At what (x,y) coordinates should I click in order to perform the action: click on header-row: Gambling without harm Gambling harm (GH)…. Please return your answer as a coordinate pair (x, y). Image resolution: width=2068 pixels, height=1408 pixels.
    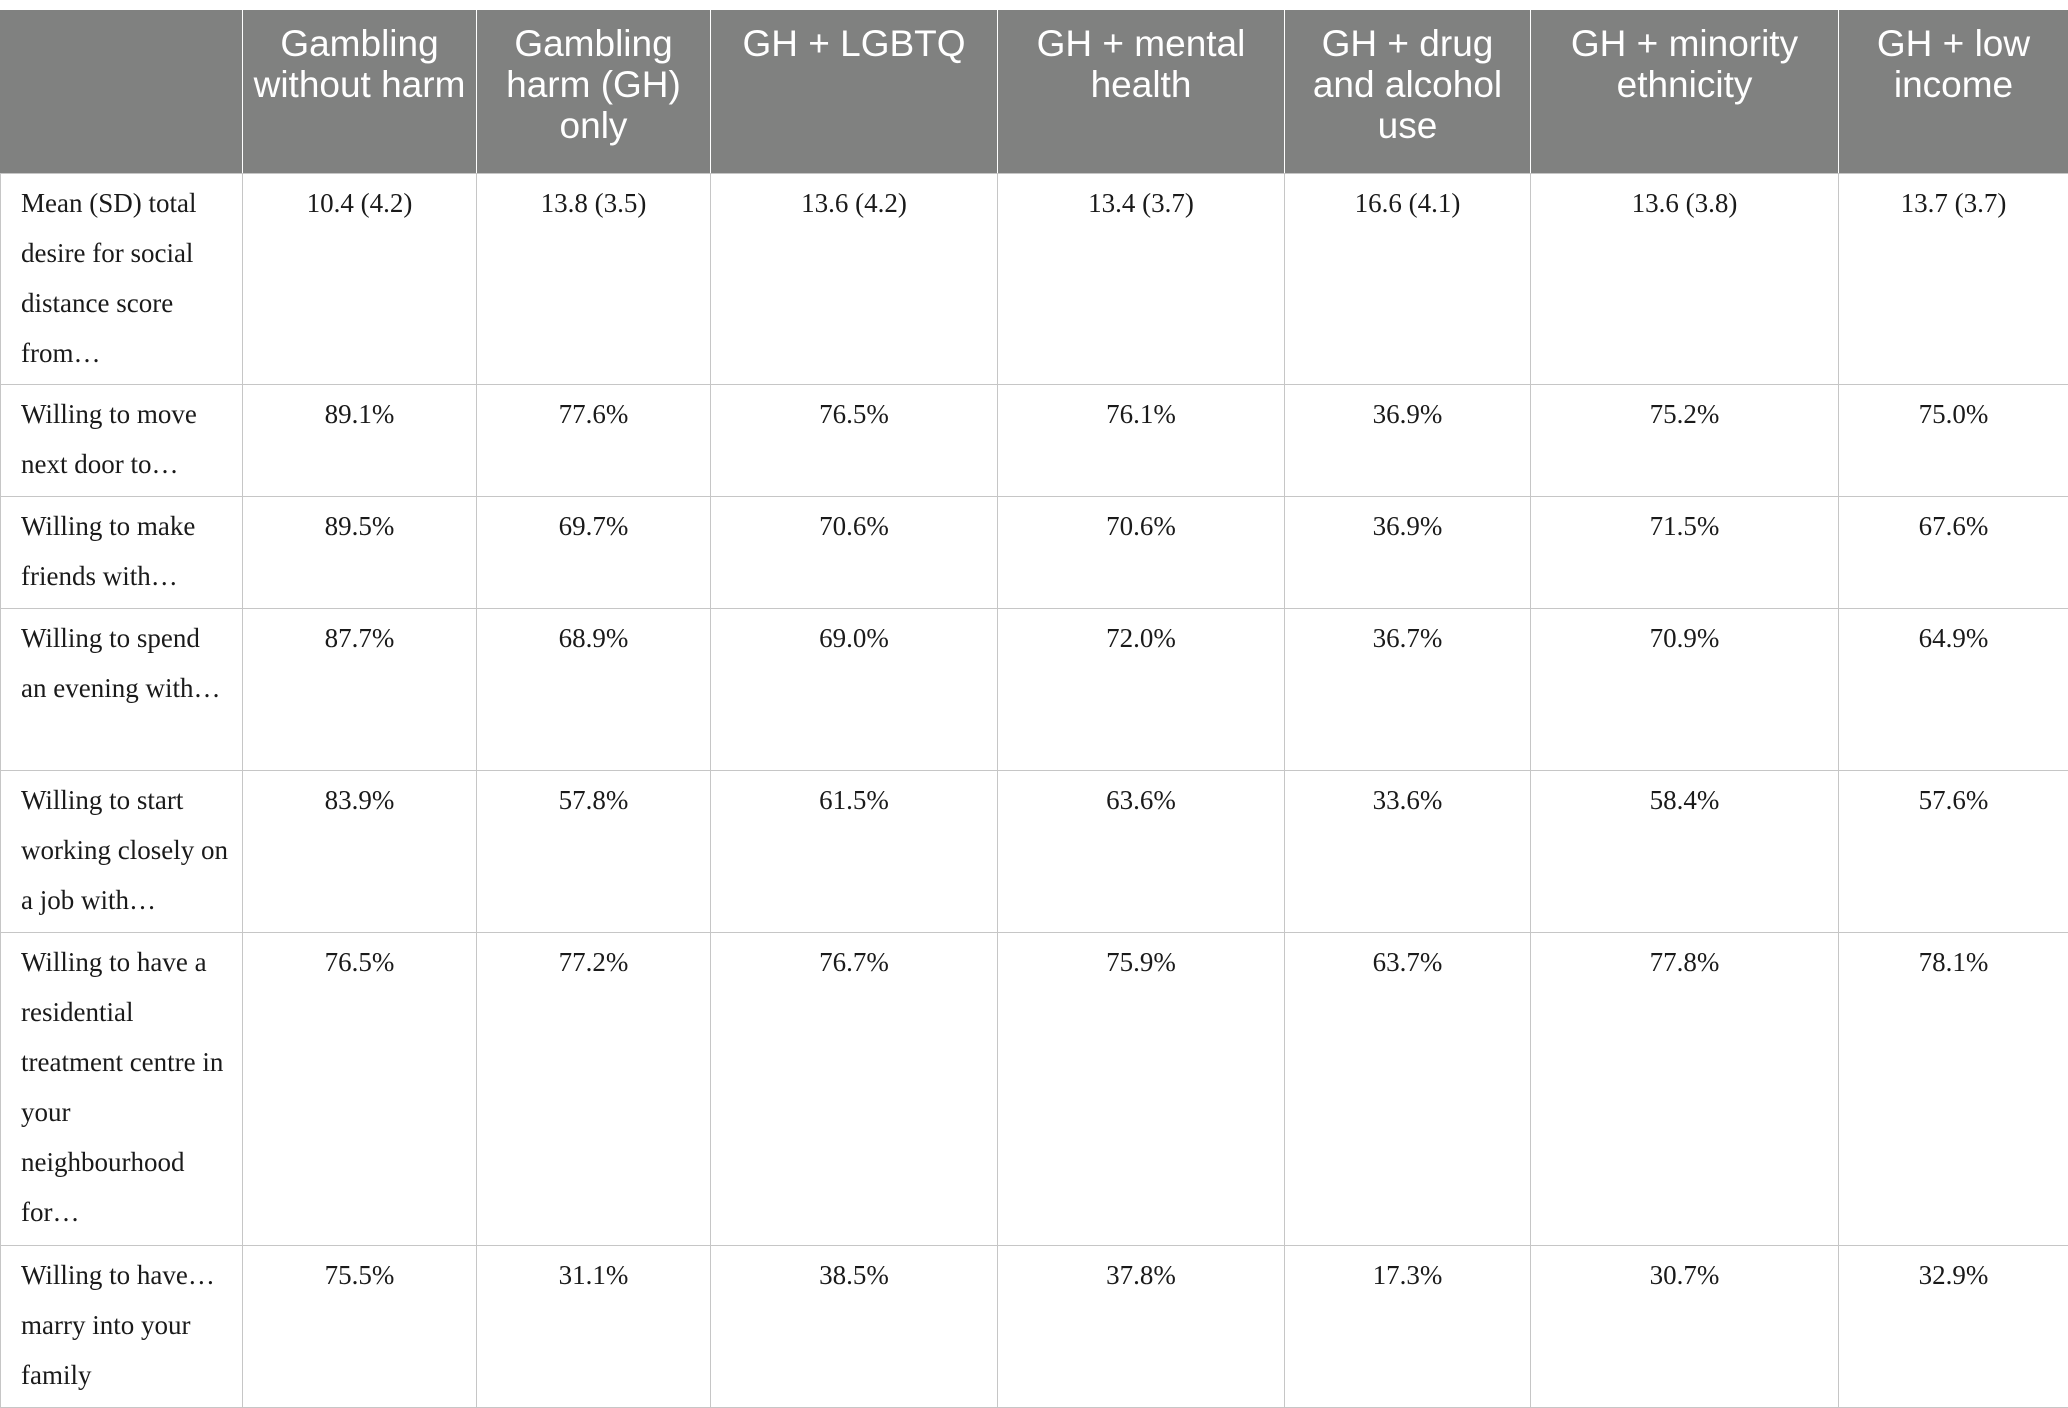
    Looking at the image, I should click on (1034, 92).